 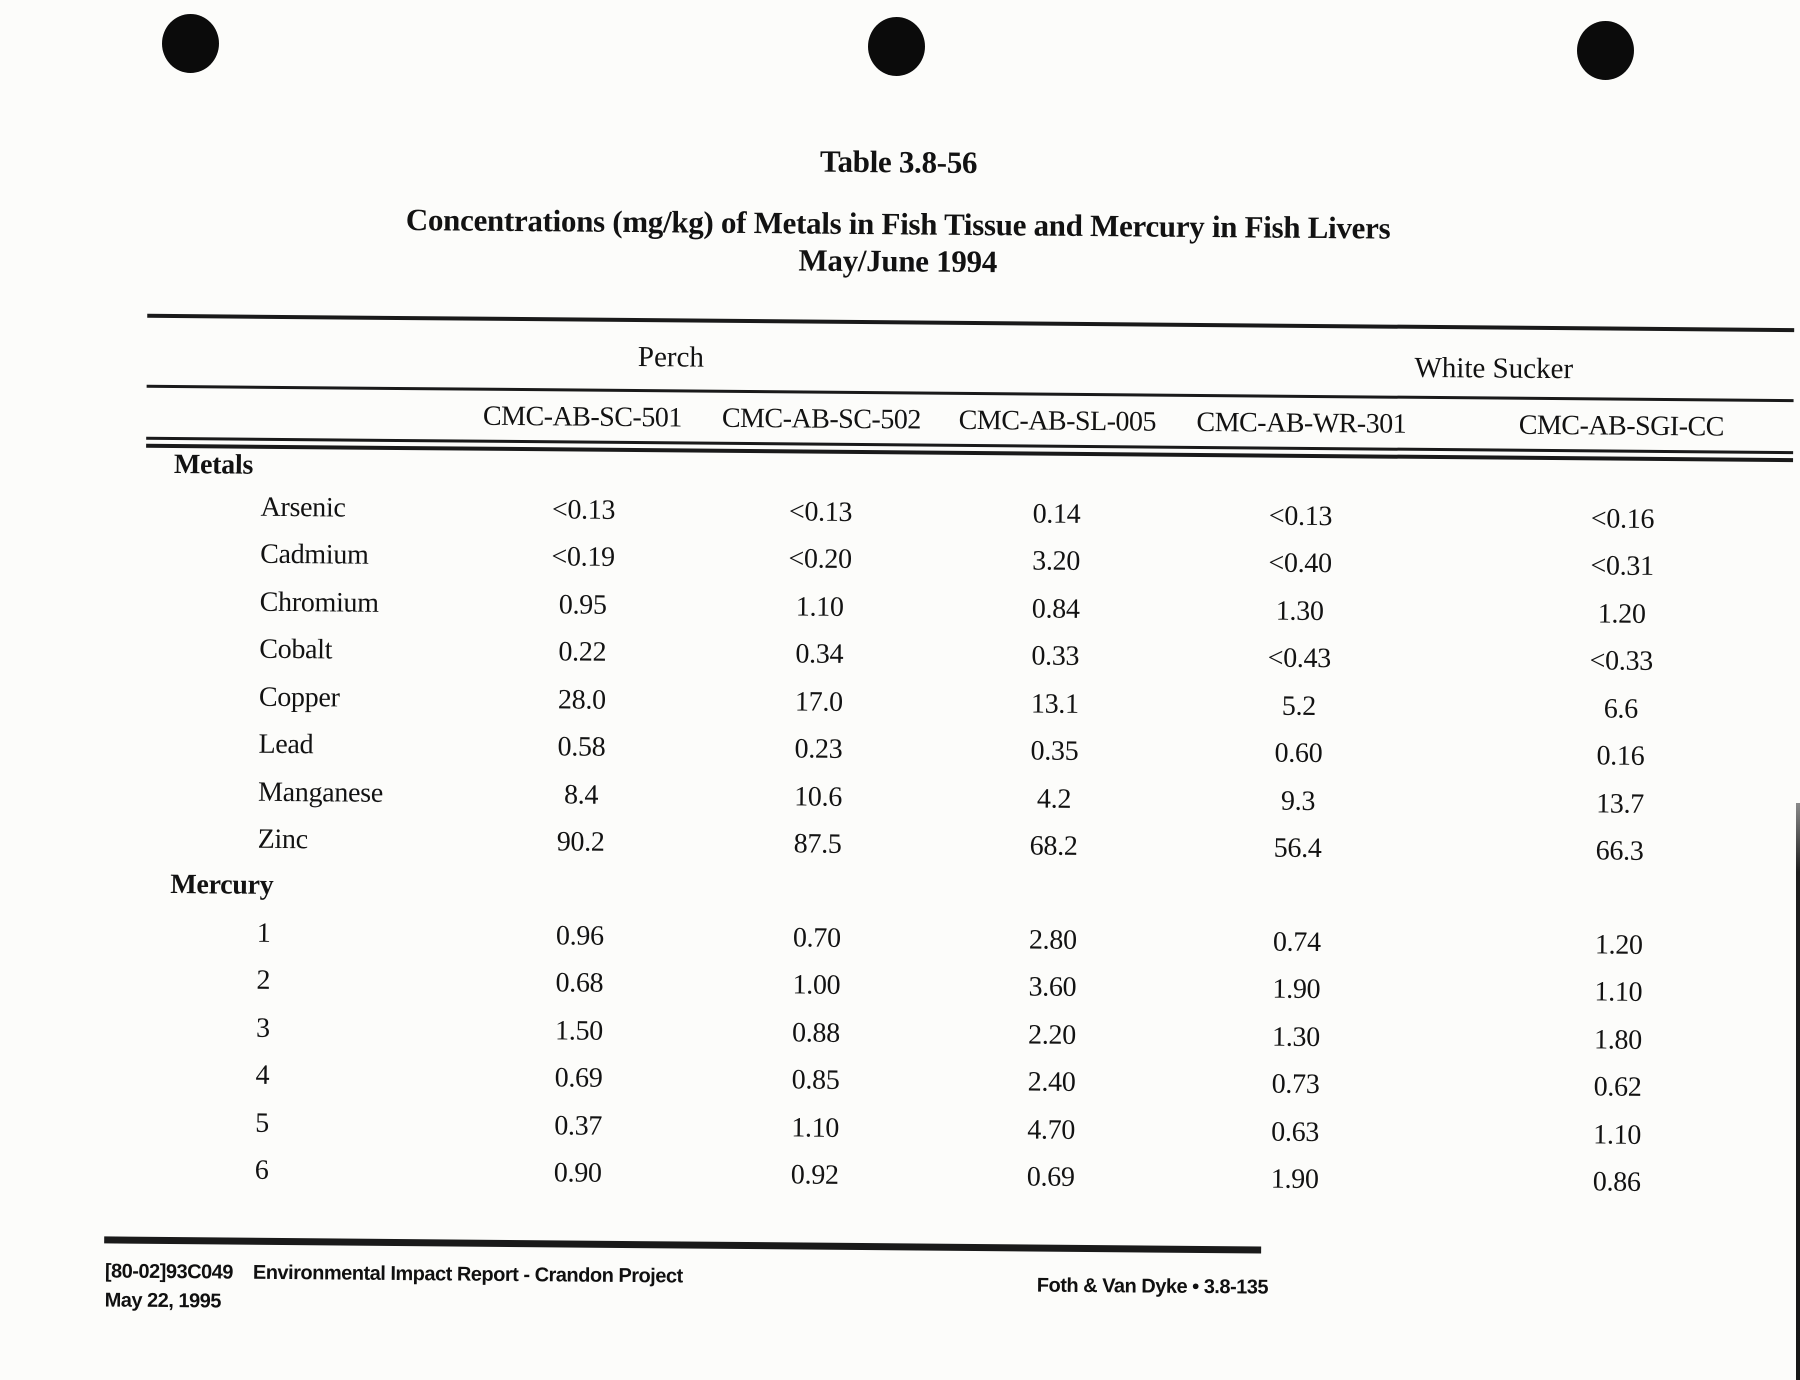 What do you see at coordinates (581, 747) in the screenshot?
I see `cell: 0.58` at bounding box center [581, 747].